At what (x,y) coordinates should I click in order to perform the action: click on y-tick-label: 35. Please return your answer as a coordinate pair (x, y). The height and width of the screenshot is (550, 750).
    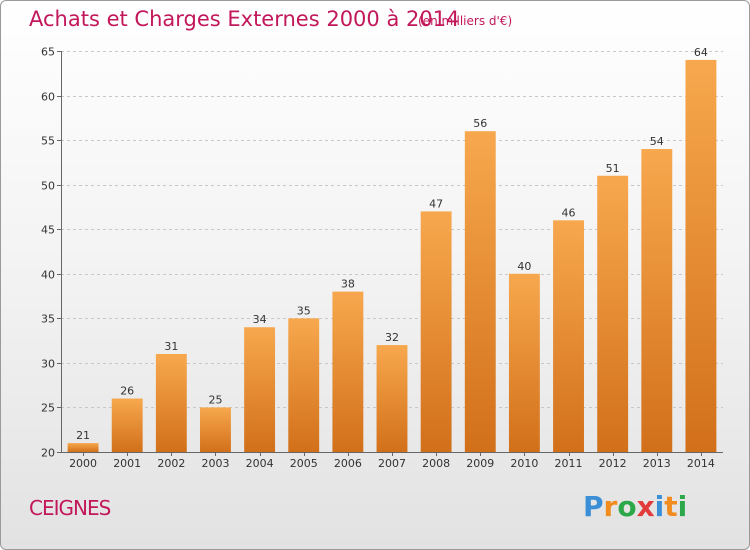
    Looking at the image, I should click on (48, 319).